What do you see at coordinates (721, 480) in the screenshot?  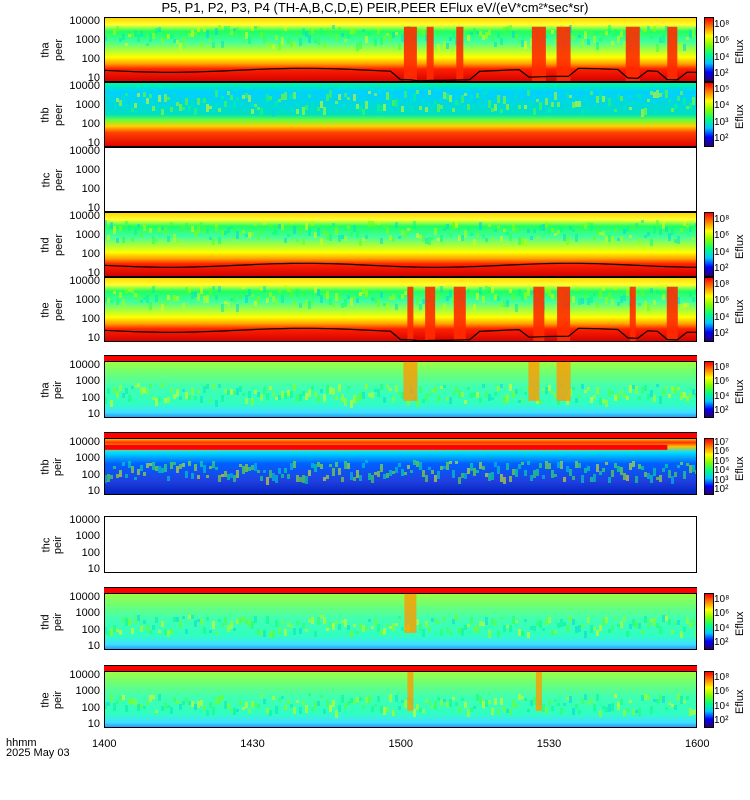 I see `colorbar-tick-label: 10³` at bounding box center [721, 480].